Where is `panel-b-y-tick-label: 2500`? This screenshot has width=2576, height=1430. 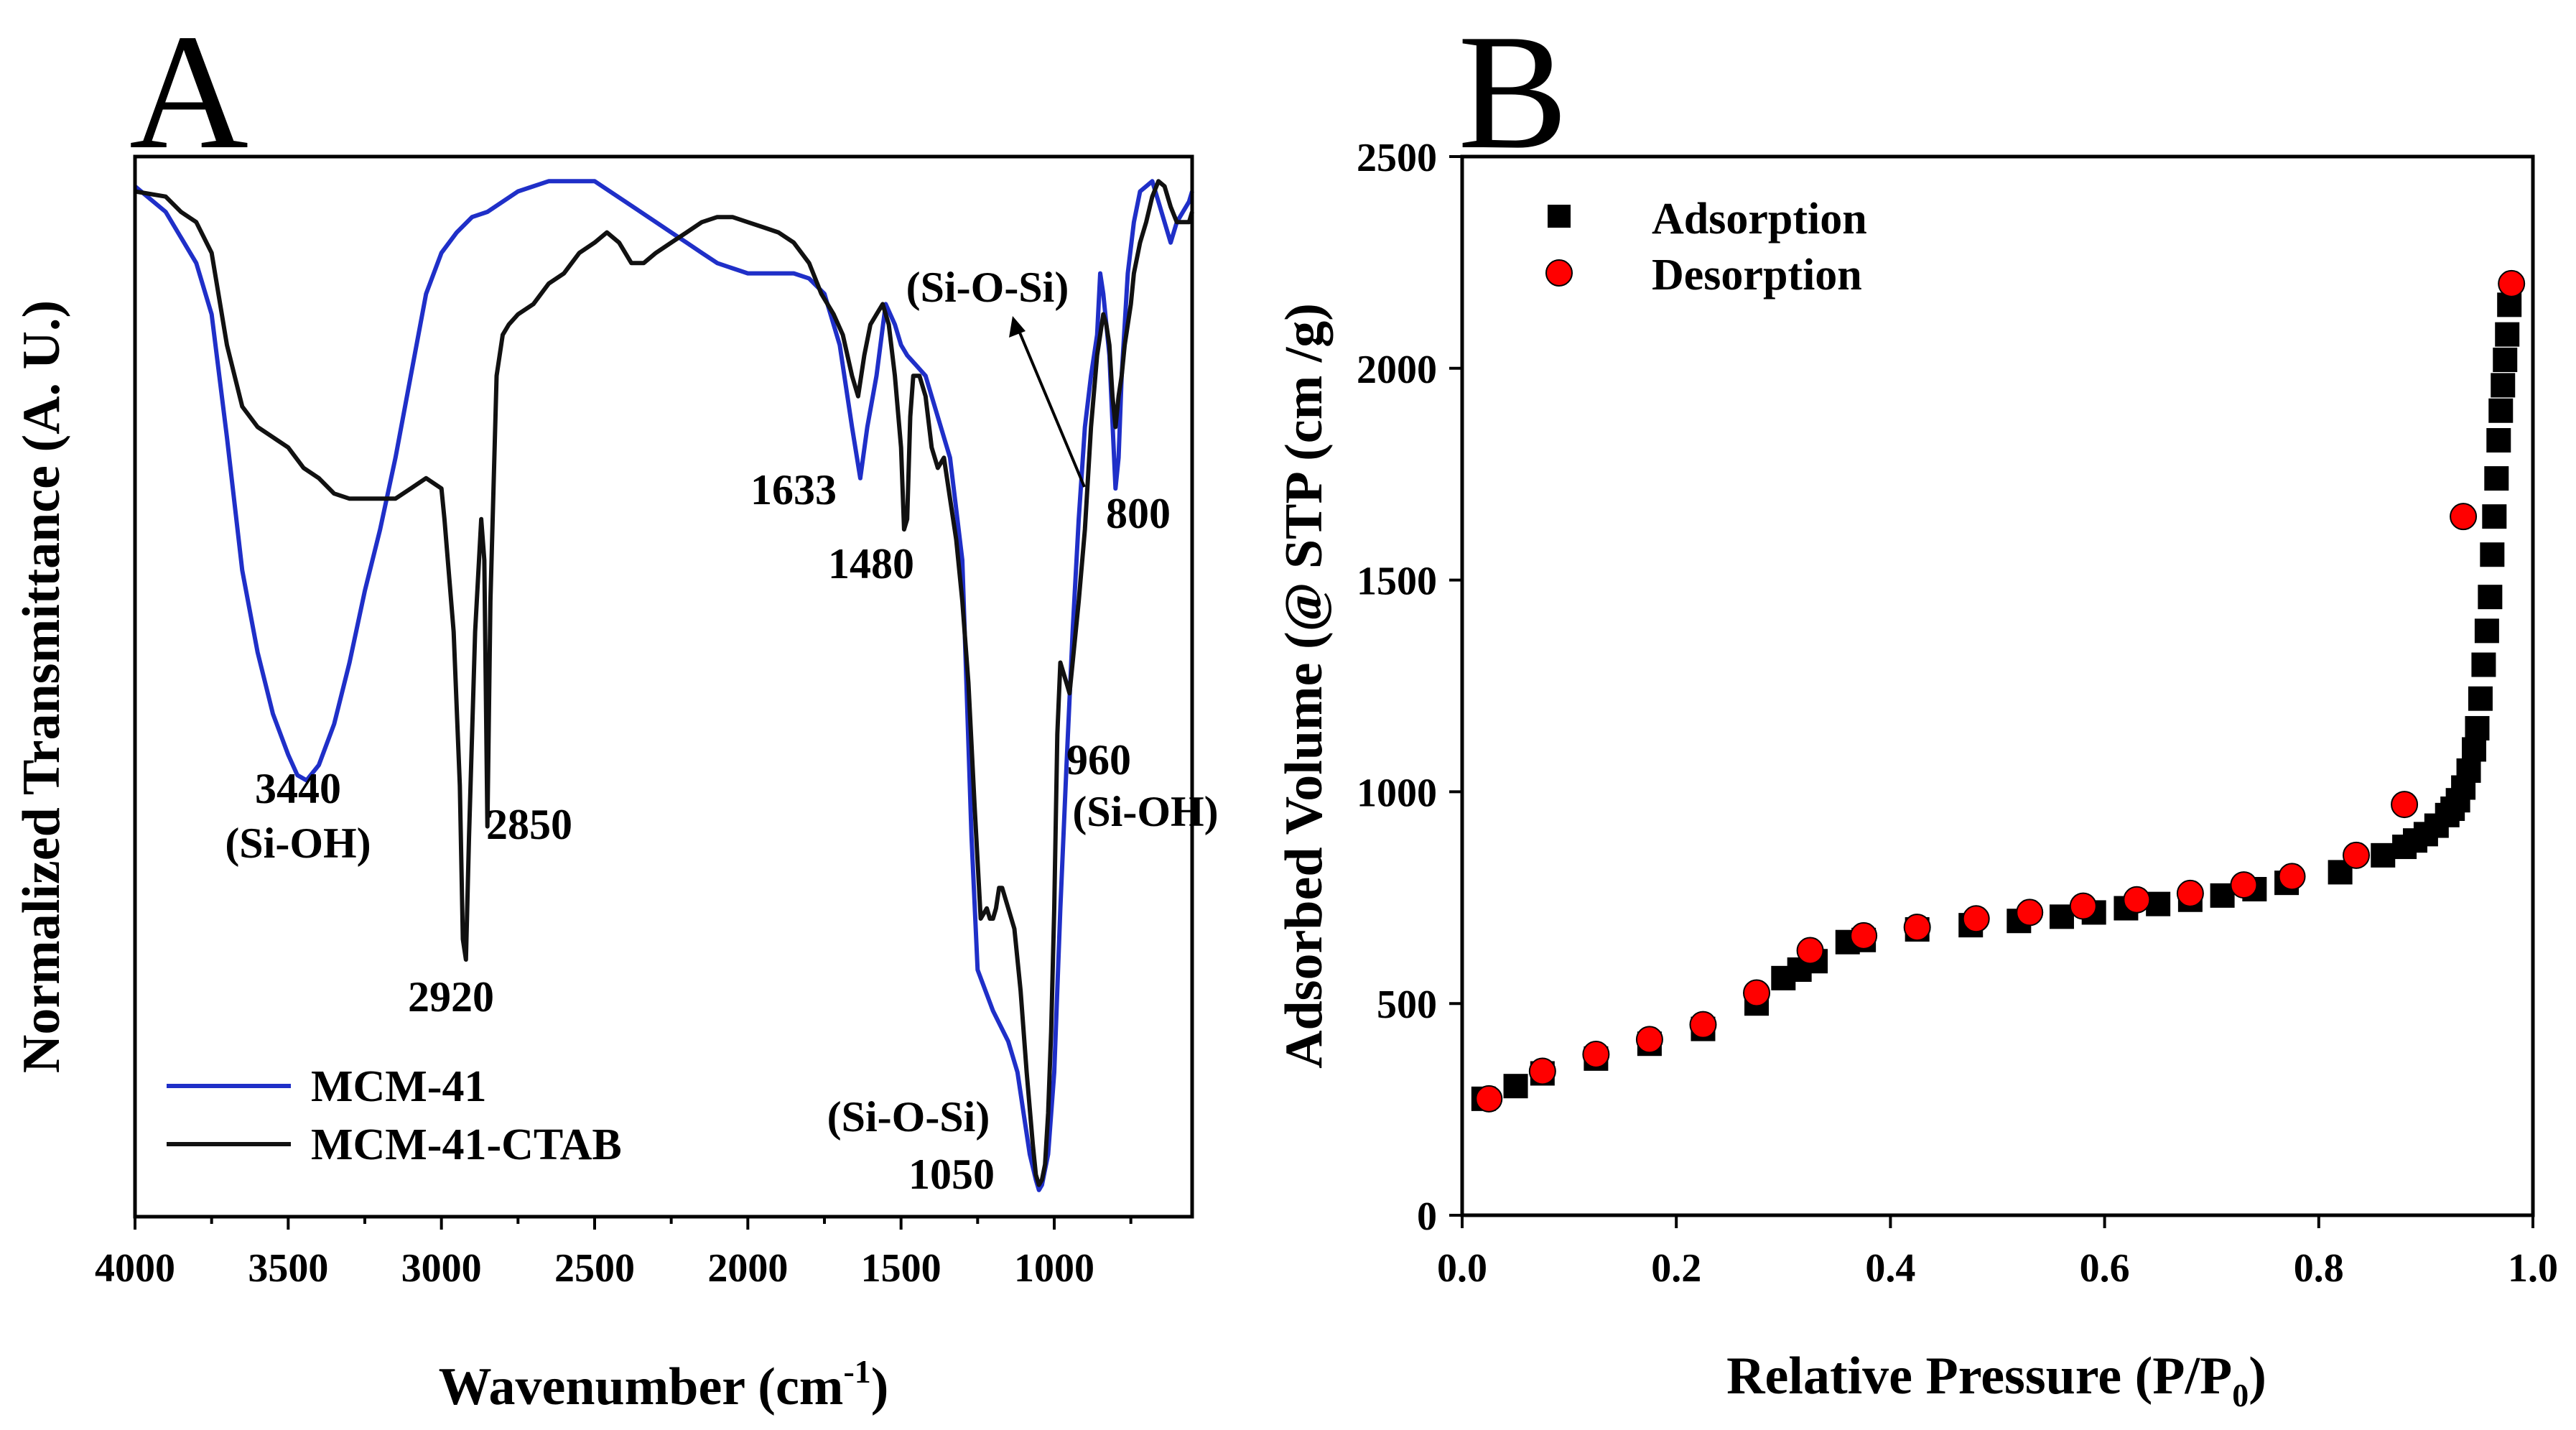
panel-b-y-tick-label: 2500 is located at coordinates (1397, 158).